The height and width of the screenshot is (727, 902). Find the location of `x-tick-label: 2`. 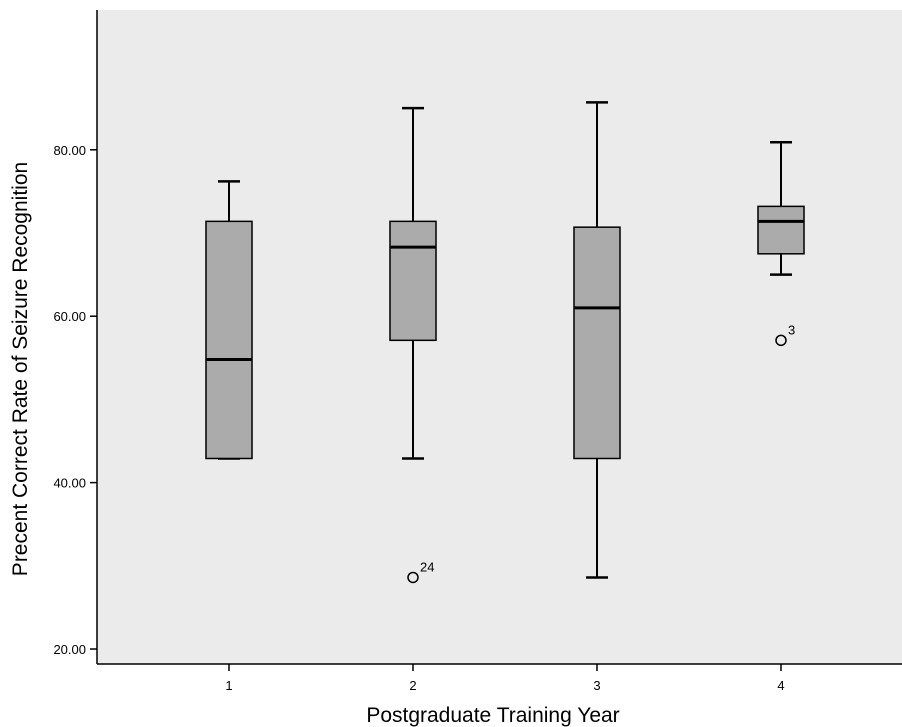

x-tick-label: 2 is located at coordinates (412, 685).